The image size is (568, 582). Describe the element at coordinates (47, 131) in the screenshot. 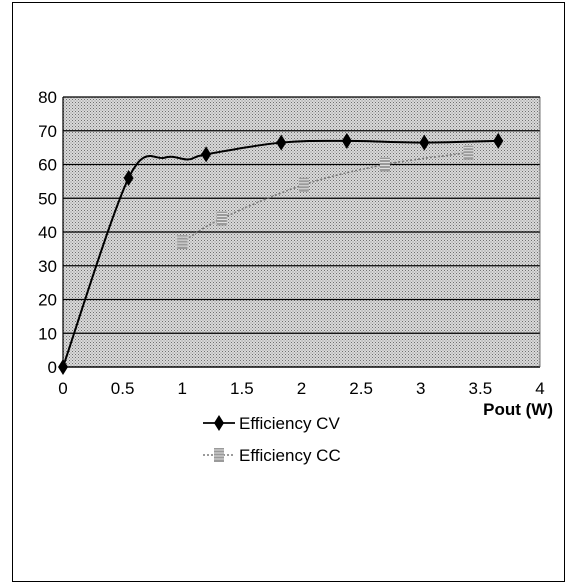

I see `y-tick-label: 70` at that location.